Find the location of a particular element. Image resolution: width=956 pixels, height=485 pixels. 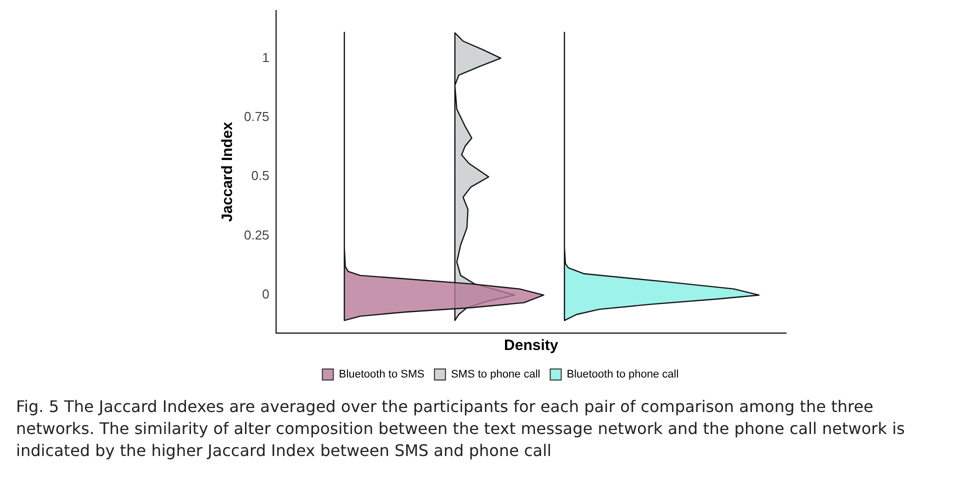

y-tick-label: 0.75 is located at coordinates (257, 116).